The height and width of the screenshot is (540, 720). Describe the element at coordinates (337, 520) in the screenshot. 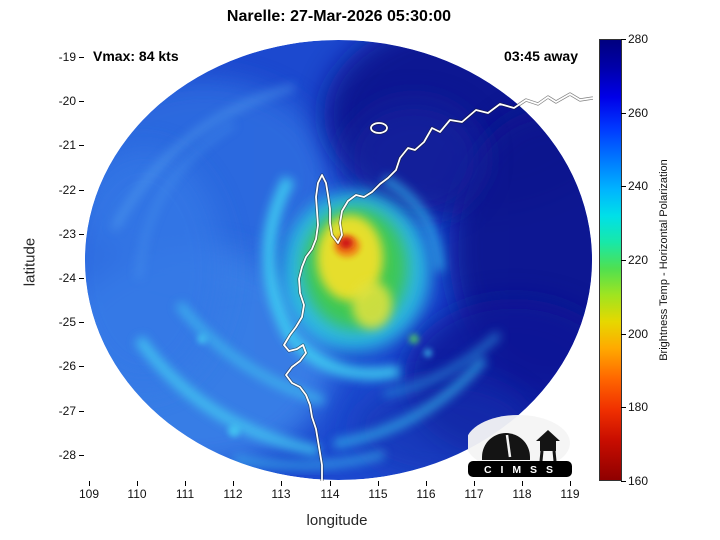

I see `x-axis-label: longitude` at that location.